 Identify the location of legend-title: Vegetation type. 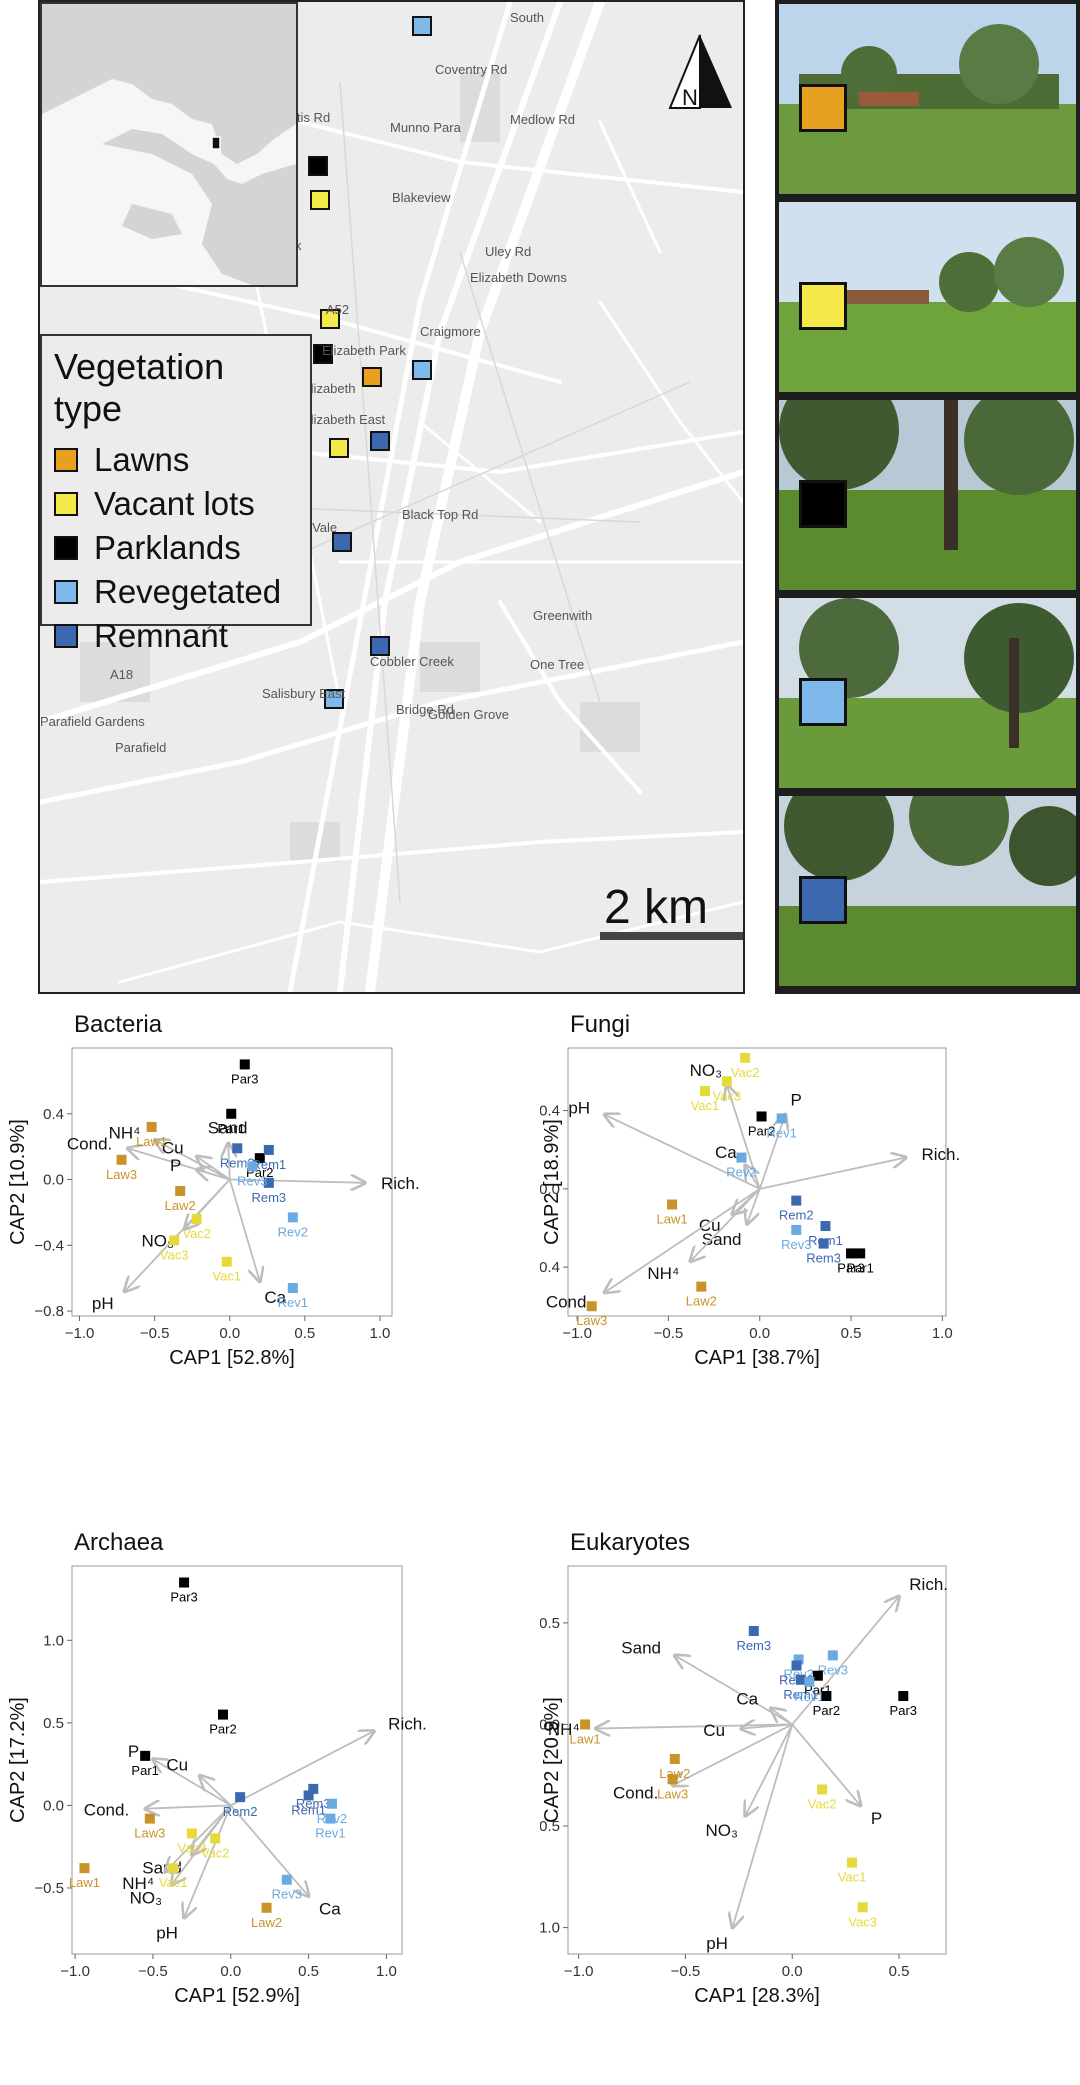
(139, 387).